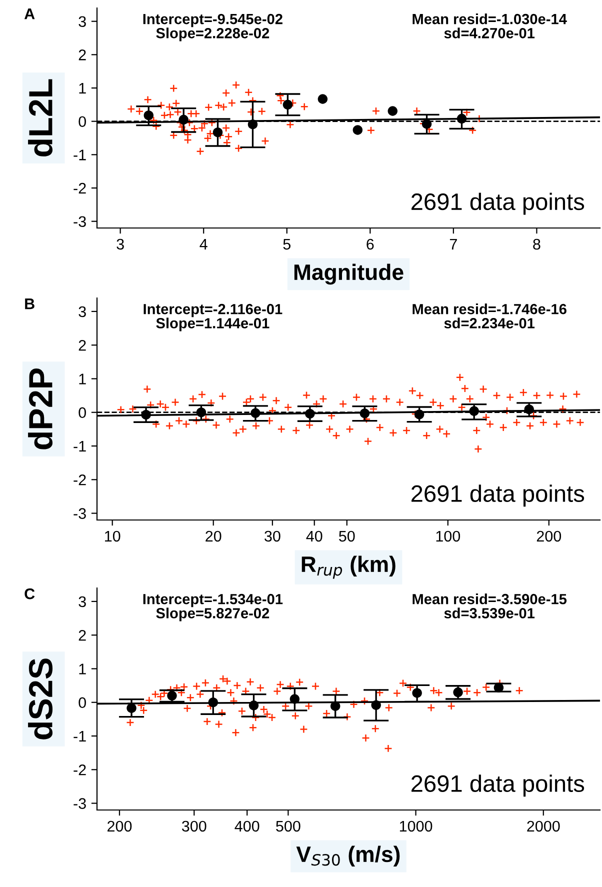 This screenshot has height=887, width=602. What do you see at coordinates (40, 699) in the screenshot?
I see `y-axis-title: dS2S` at bounding box center [40, 699].